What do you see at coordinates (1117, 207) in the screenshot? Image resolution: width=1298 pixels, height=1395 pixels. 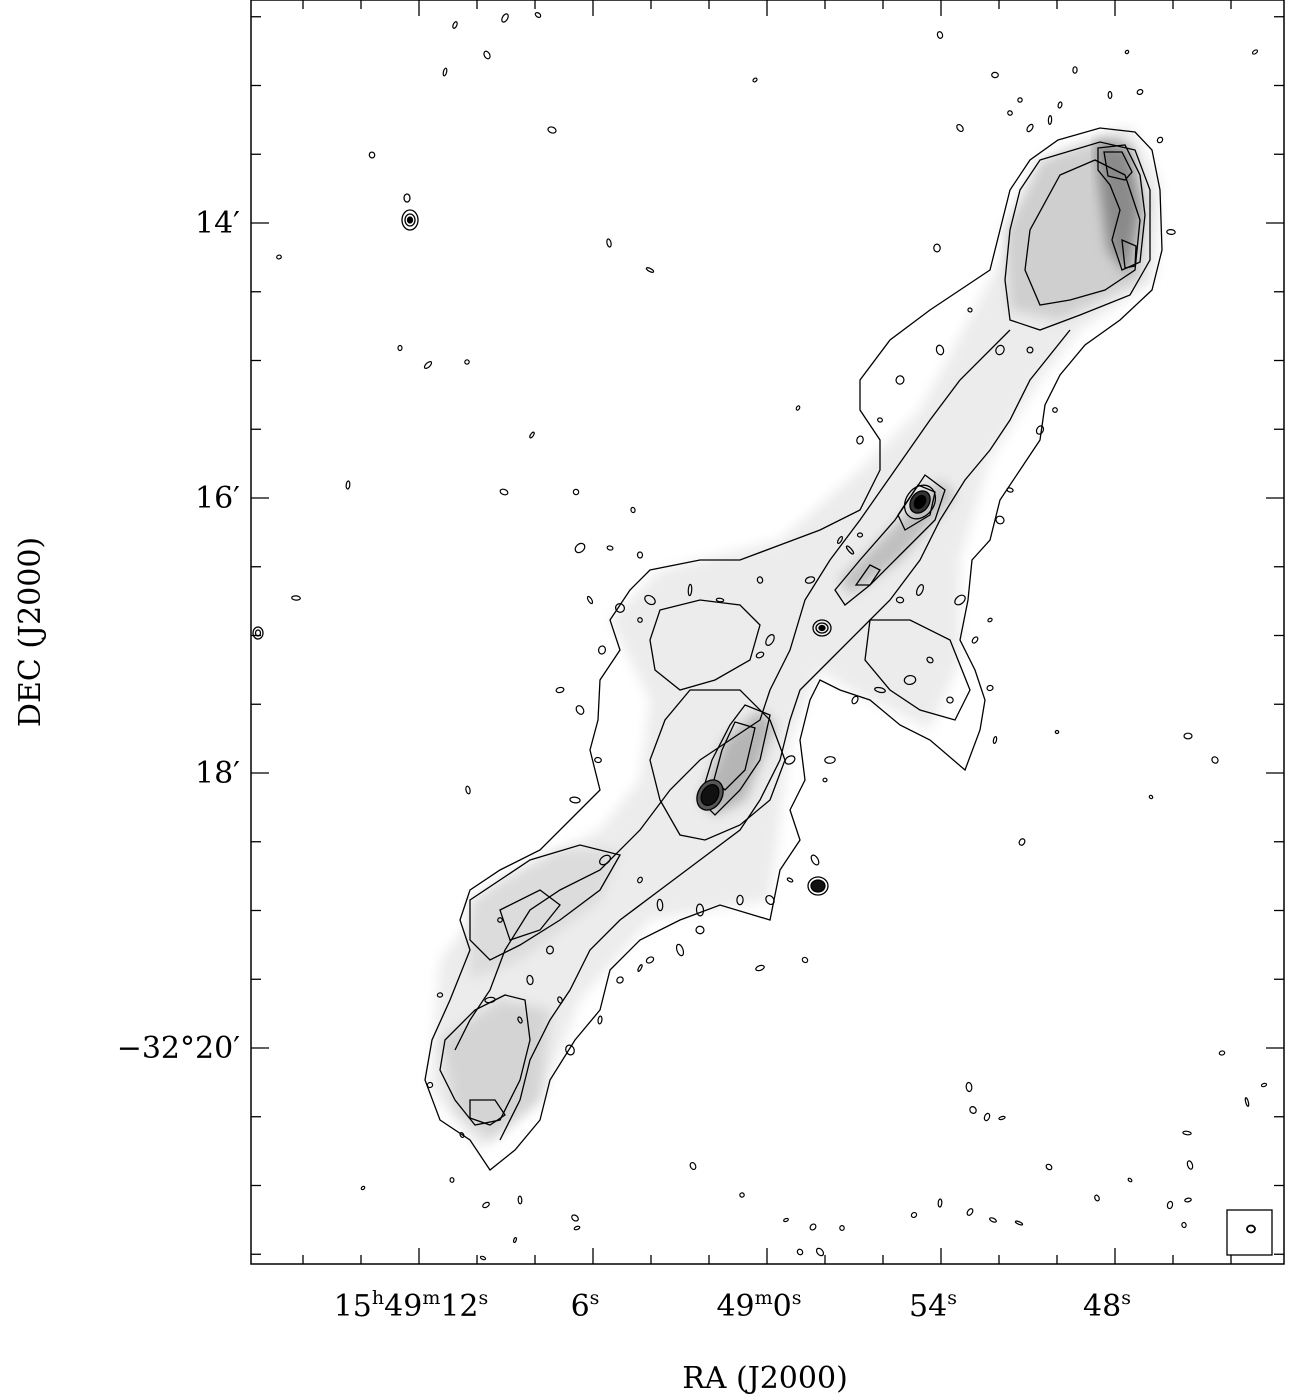 I see `nw-hotspot-emission` at bounding box center [1117, 207].